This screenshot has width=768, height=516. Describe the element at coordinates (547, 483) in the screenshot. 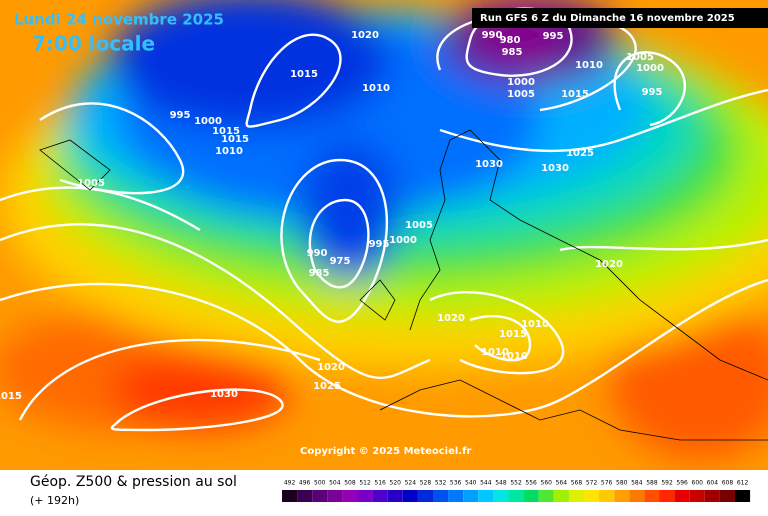

I see `scale-label: 560` at that location.